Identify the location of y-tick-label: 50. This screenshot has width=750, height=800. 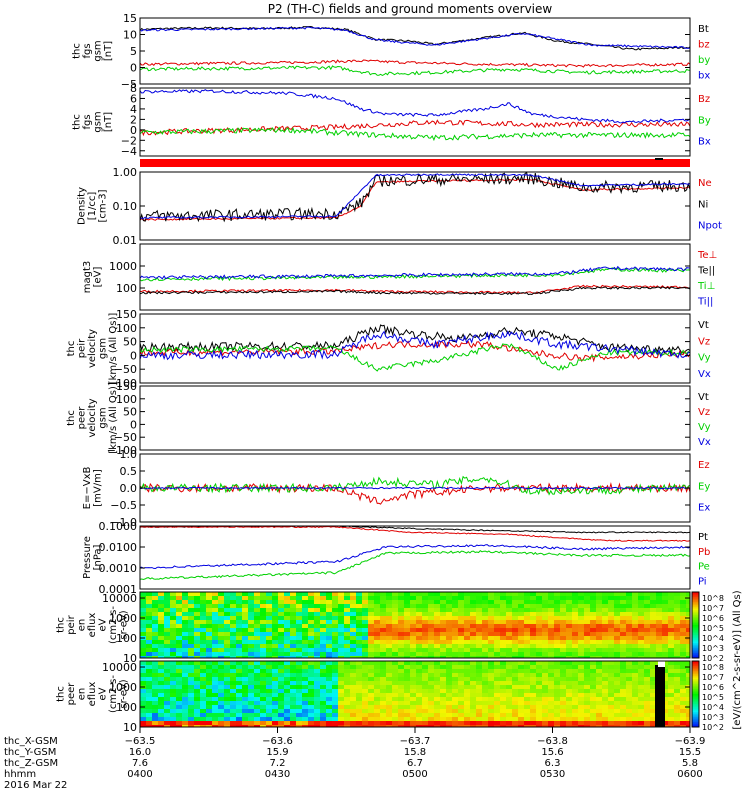
(130, 342).